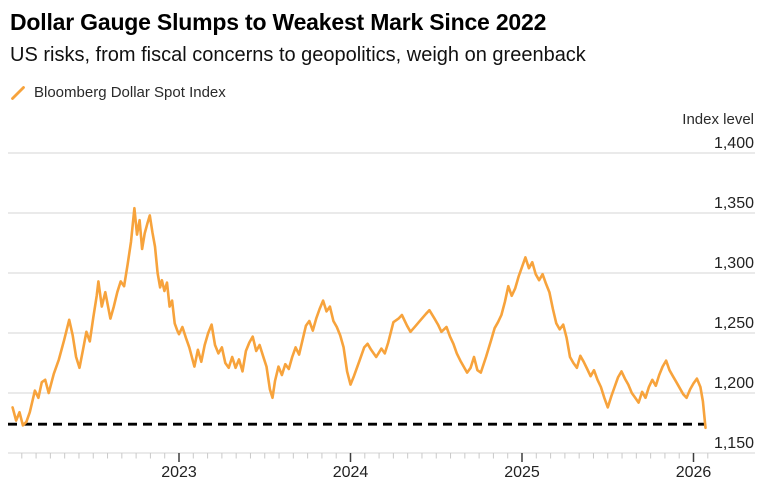 This screenshot has height=497, width=780. Describe the element at coordinates (734, 203) in the screenshot. I see `y-tick-label: 1,350` at that location.